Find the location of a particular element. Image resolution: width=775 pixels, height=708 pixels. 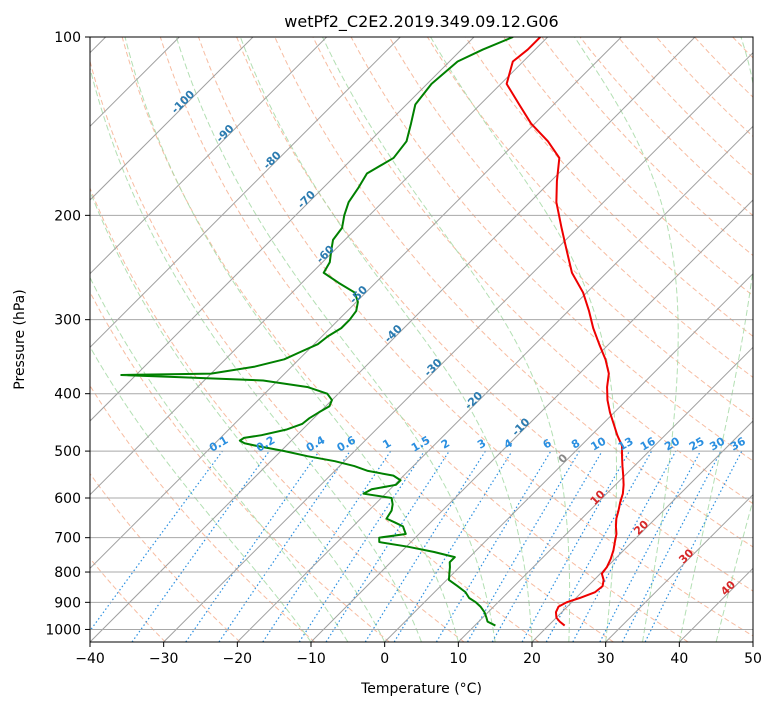

y-axis-label: Pressure (hPa) is located at coordinates (20, 339).